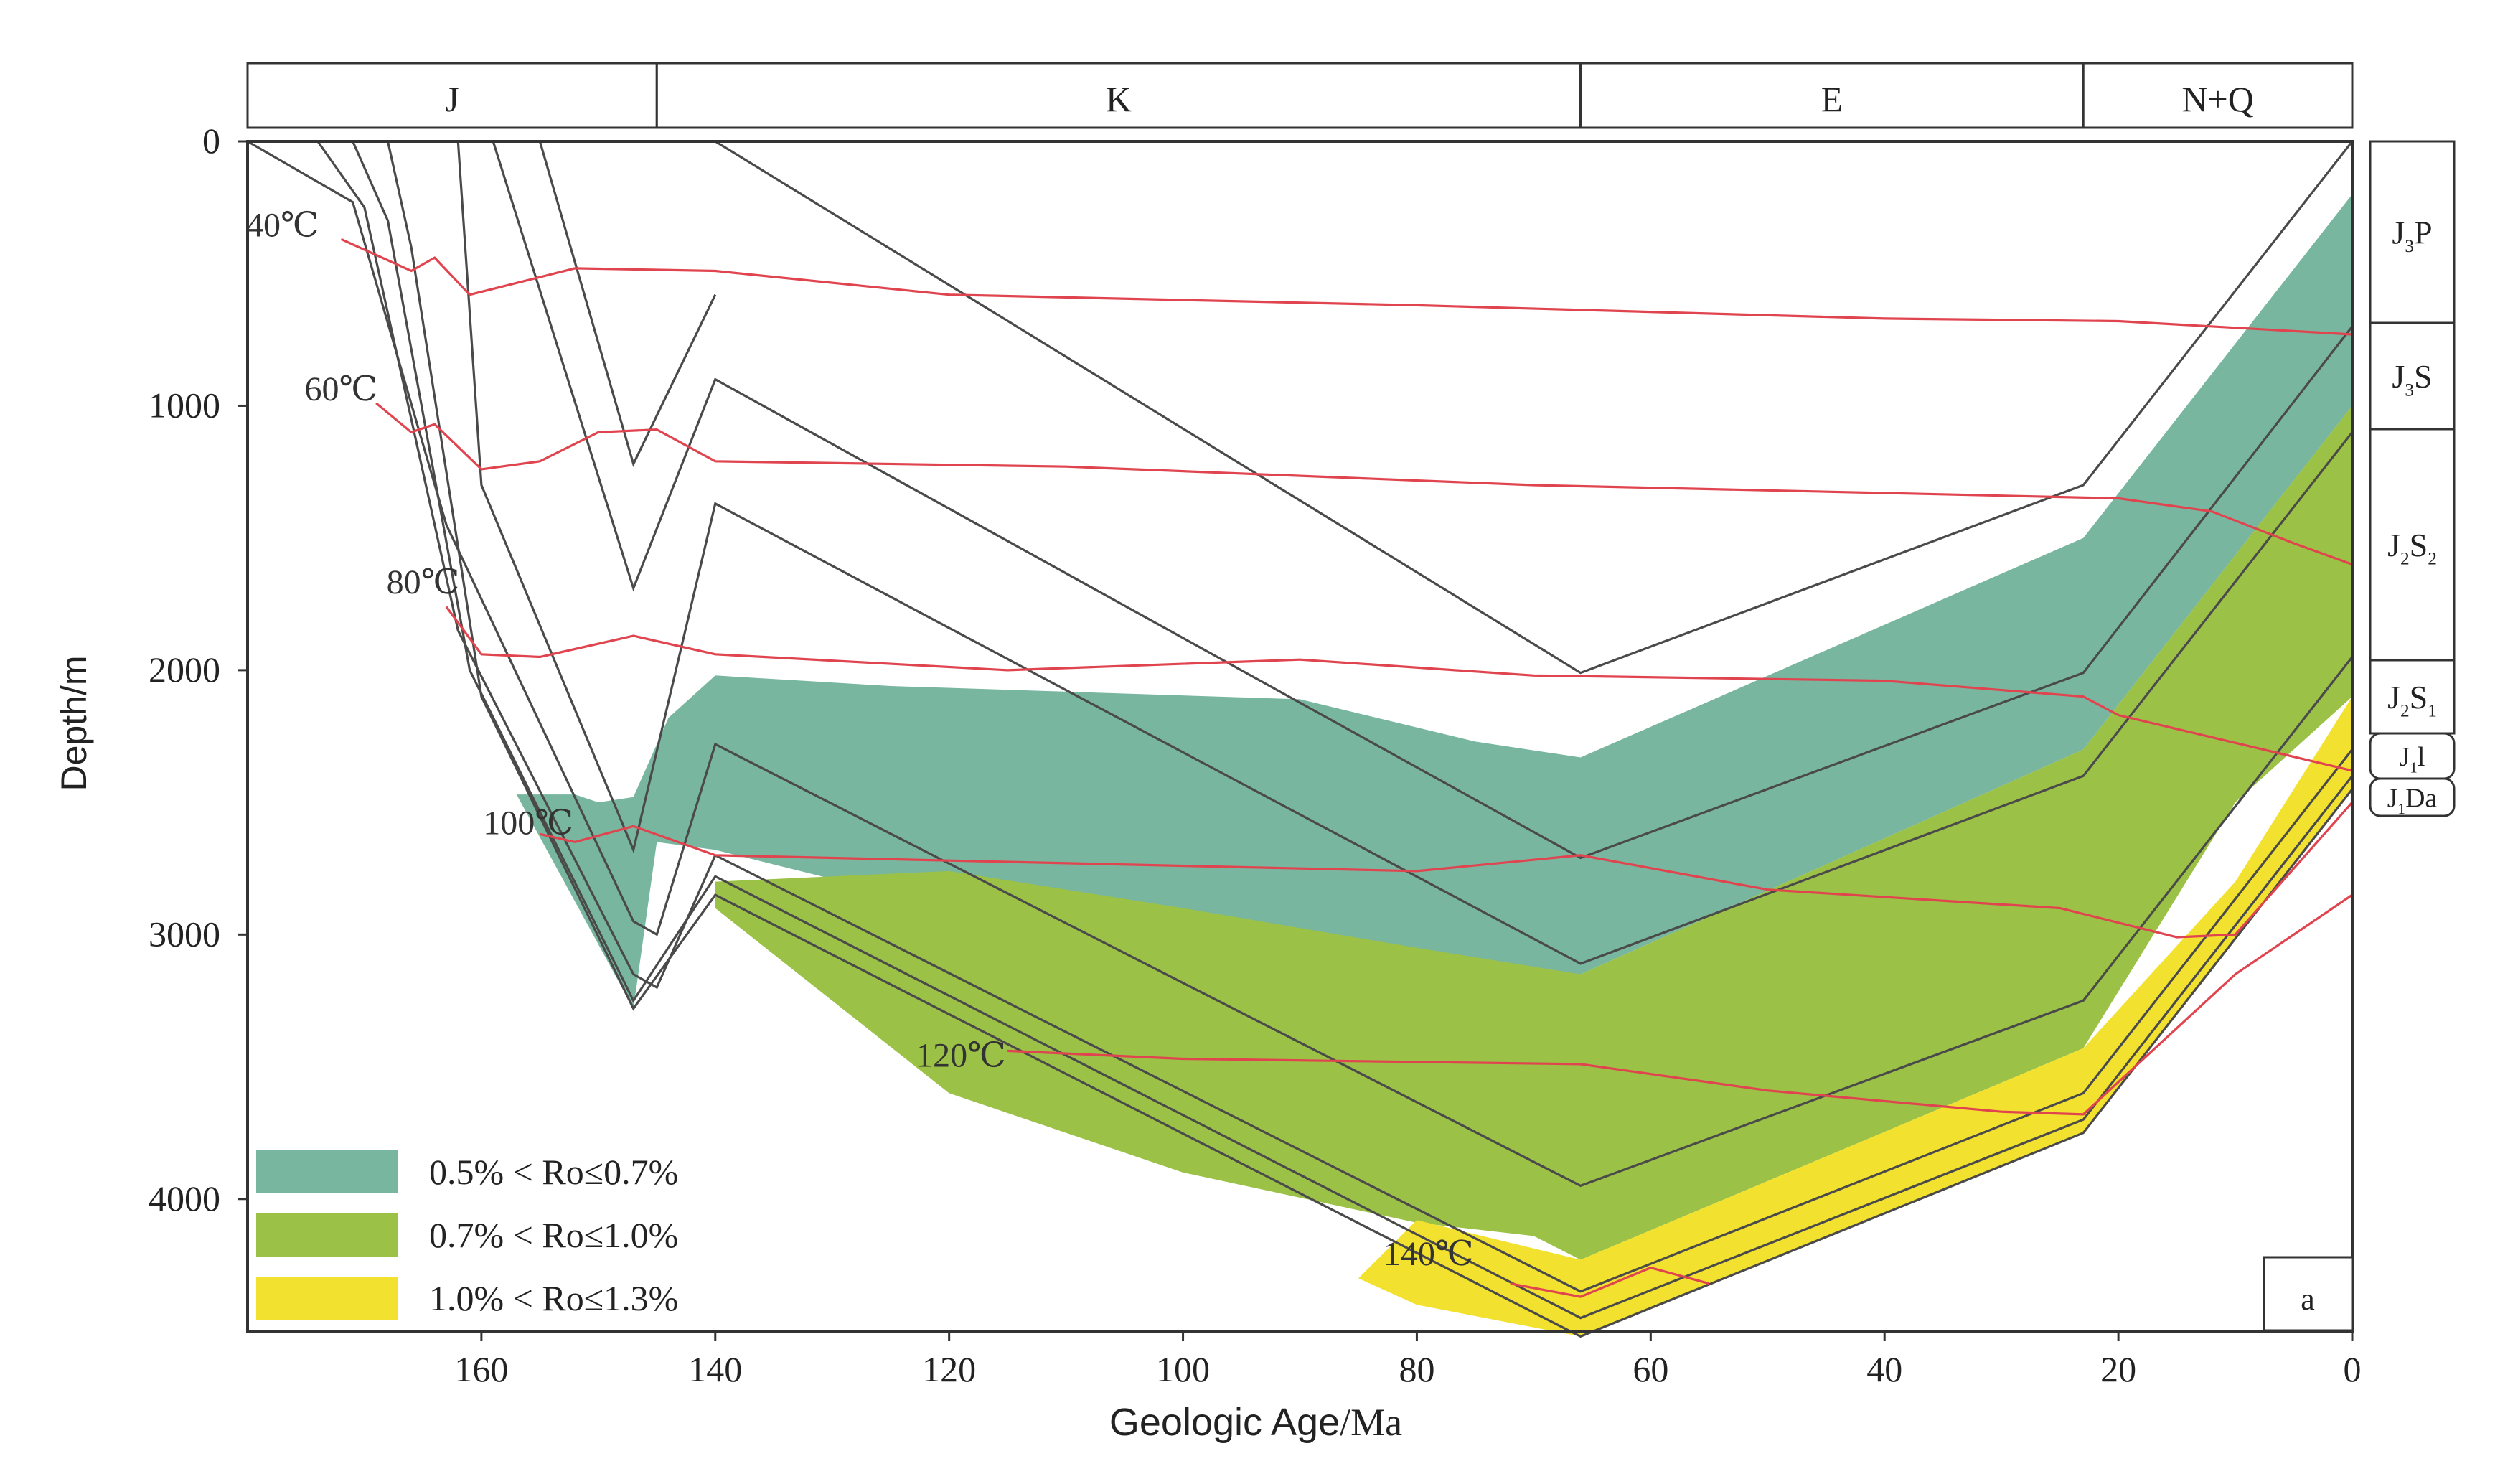  What do you see at coordinates (553, 1298) in the screenshot?
I see `legend-label-3: 1.0% < Ro≤1.3%` at bounding box center [553, 1298].